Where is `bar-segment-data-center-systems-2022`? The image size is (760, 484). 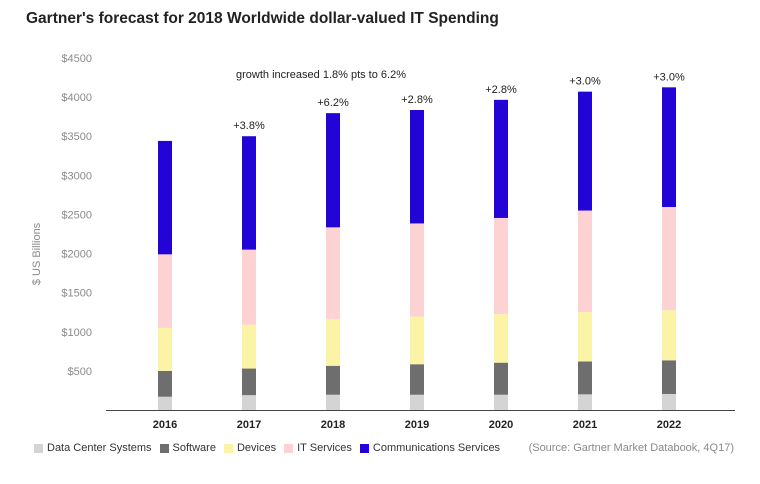 bar-segment-data-center-systems-2022 is located at coordinates (669, 401).